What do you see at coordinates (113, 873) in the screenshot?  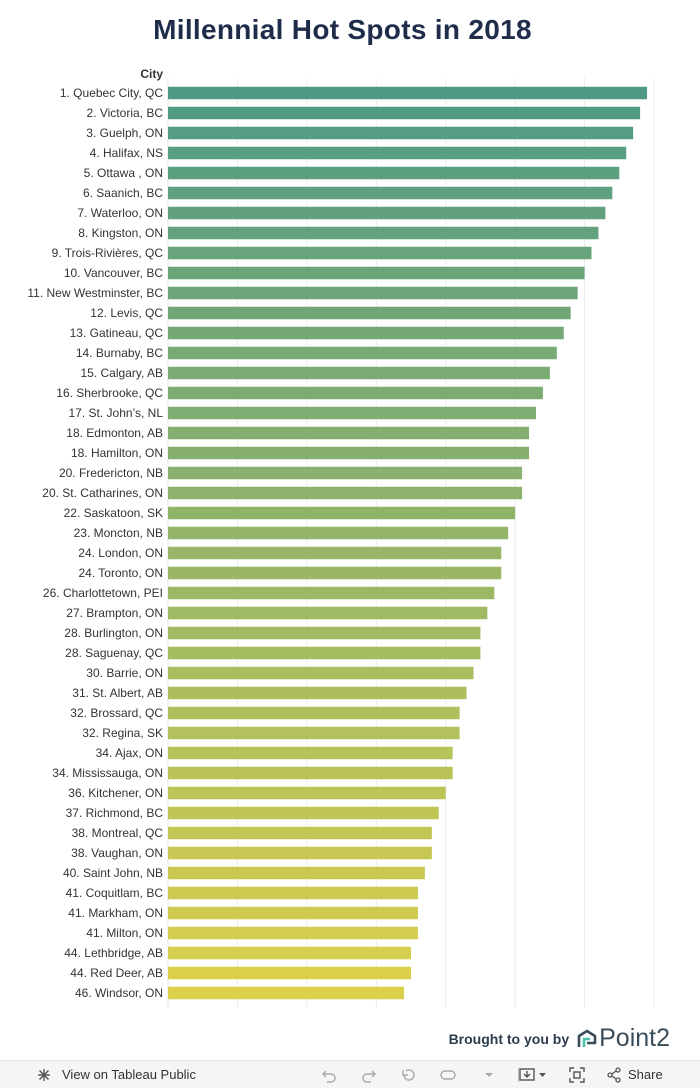 I see `category-label: 40. Saint John, NB` at bounding box center [113, 873].